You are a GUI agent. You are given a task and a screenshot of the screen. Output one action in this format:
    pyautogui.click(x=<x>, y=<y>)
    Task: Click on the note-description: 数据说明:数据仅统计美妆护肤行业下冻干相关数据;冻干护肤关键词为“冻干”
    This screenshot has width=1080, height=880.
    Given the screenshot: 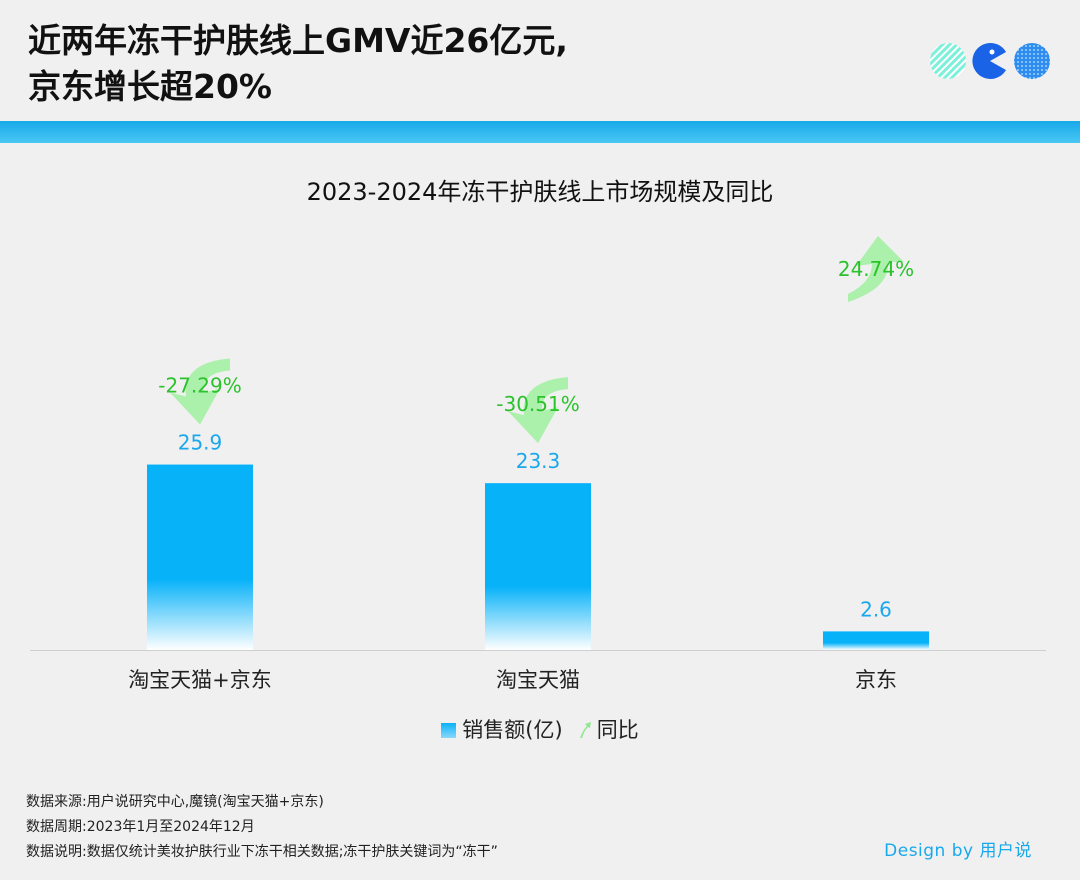 What is the action you would take?
    pyautogui.click(x=262, y=852)
    